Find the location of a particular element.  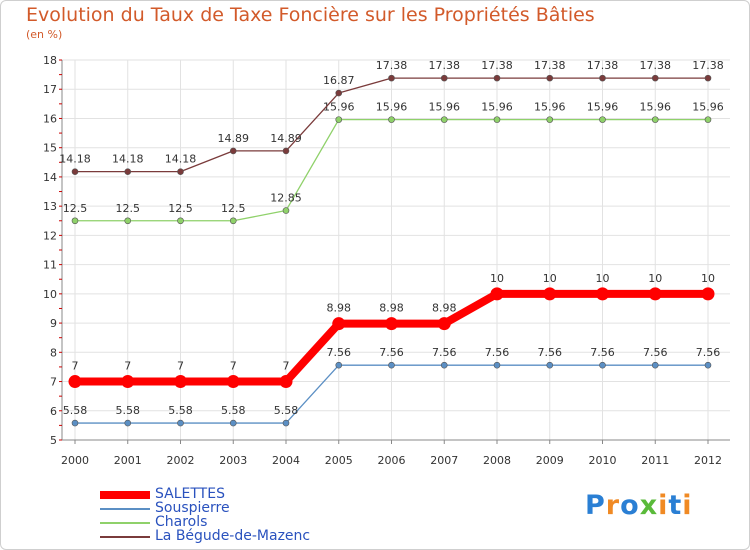

y-tick-label: 13 is located at coordinates (50, 206).